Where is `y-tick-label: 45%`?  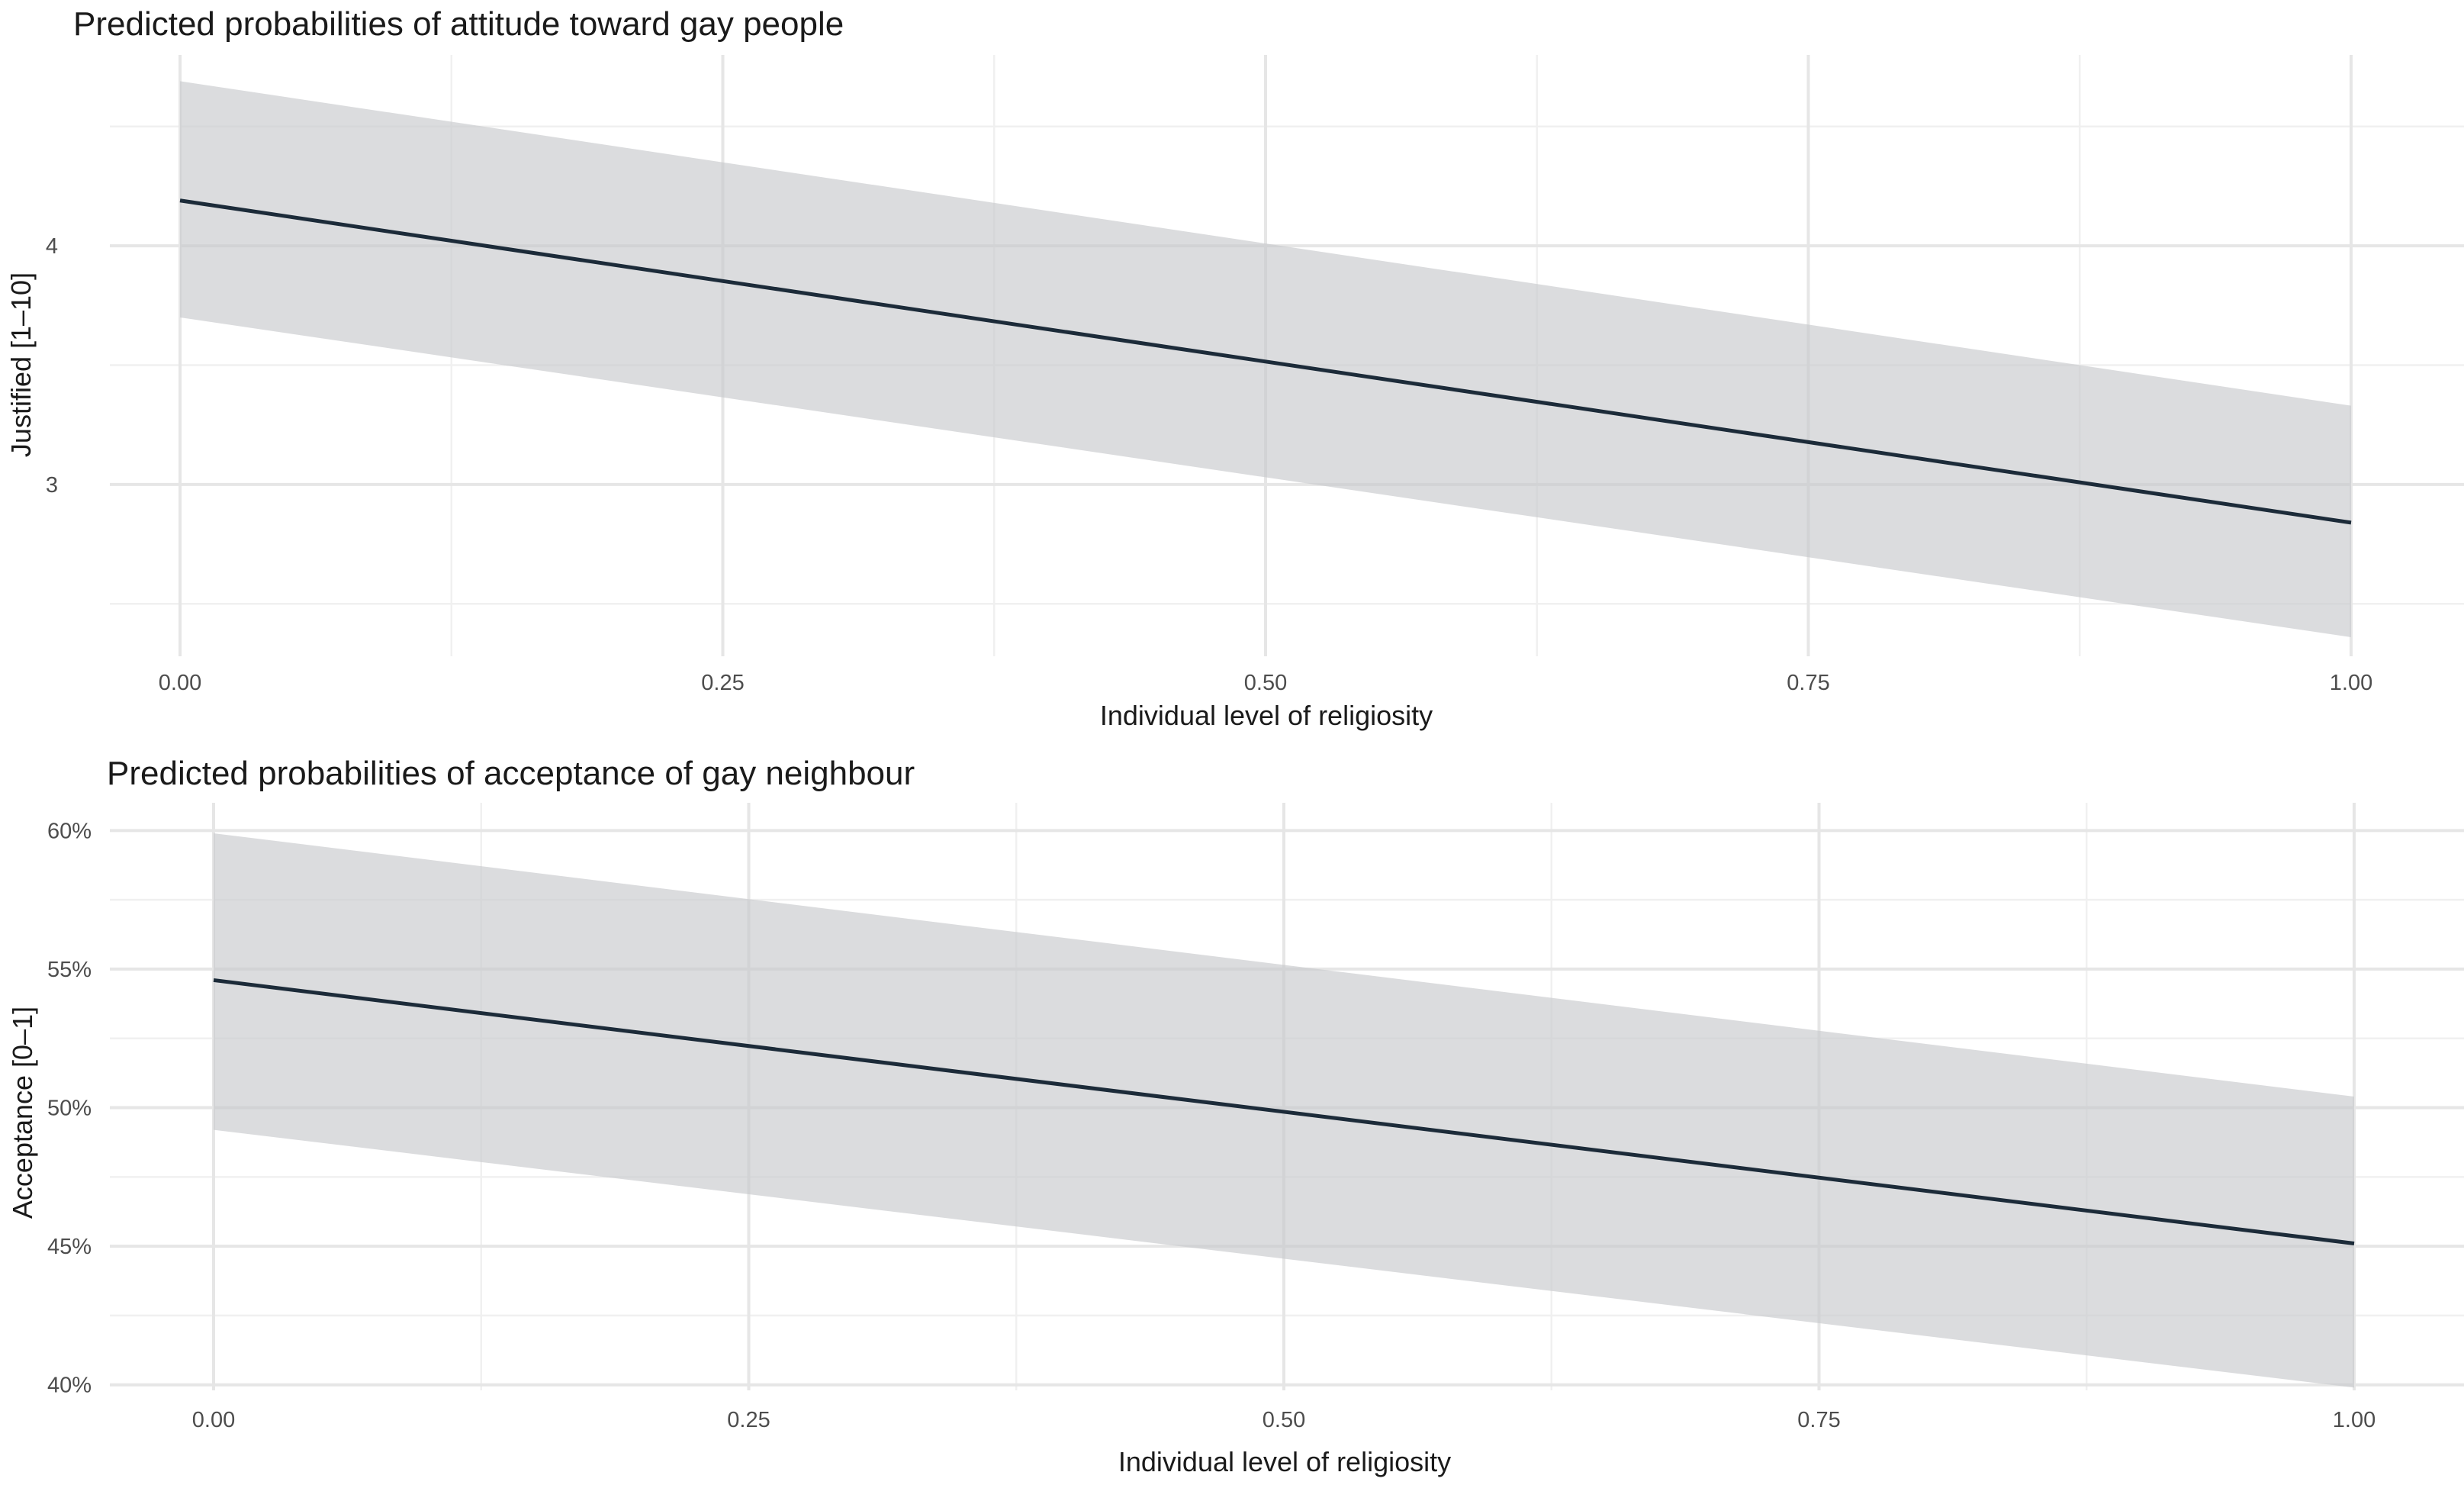 y-tick-label: 45% is located at coordinates (69, 1247).